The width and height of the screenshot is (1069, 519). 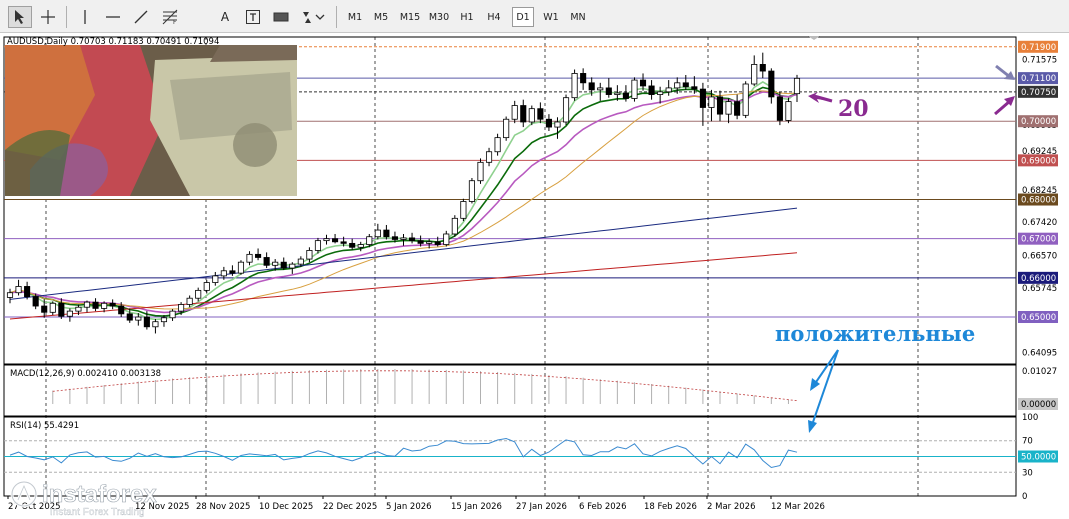 What do you see at coordinates (815, 384) in the screenshot?
I see `arrow-to-macd-head` at bounding box center [815, 384].